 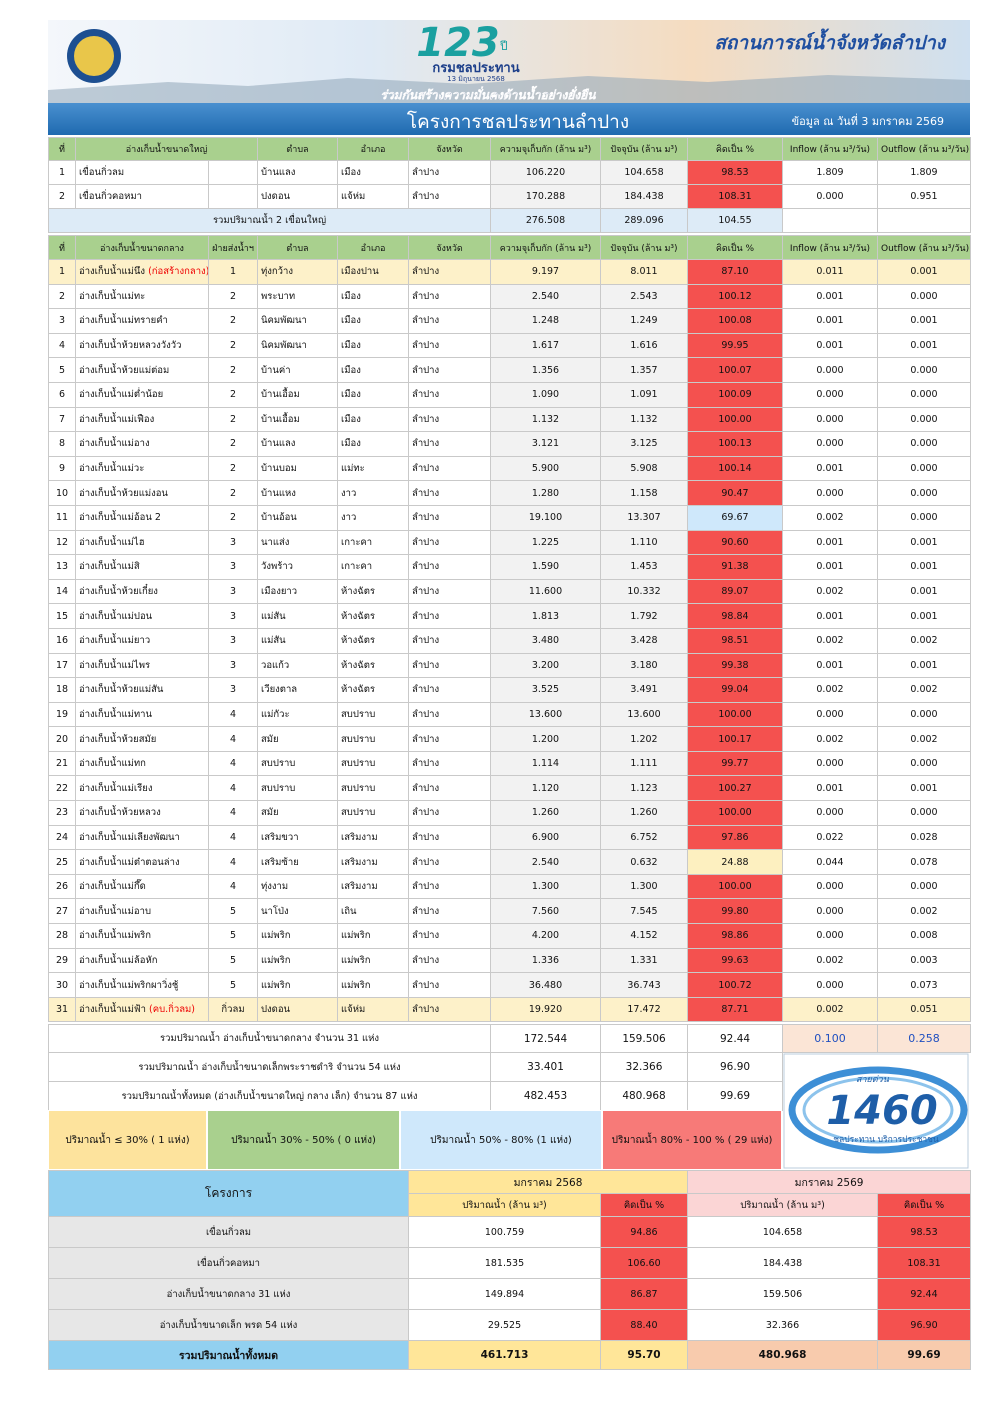 What do you see at coordinates (112, 272) in the screenshot?
I see `reservoir-name-text: อ่างเก็บน้ำแม่นึง` at bounding box center [112, 272].